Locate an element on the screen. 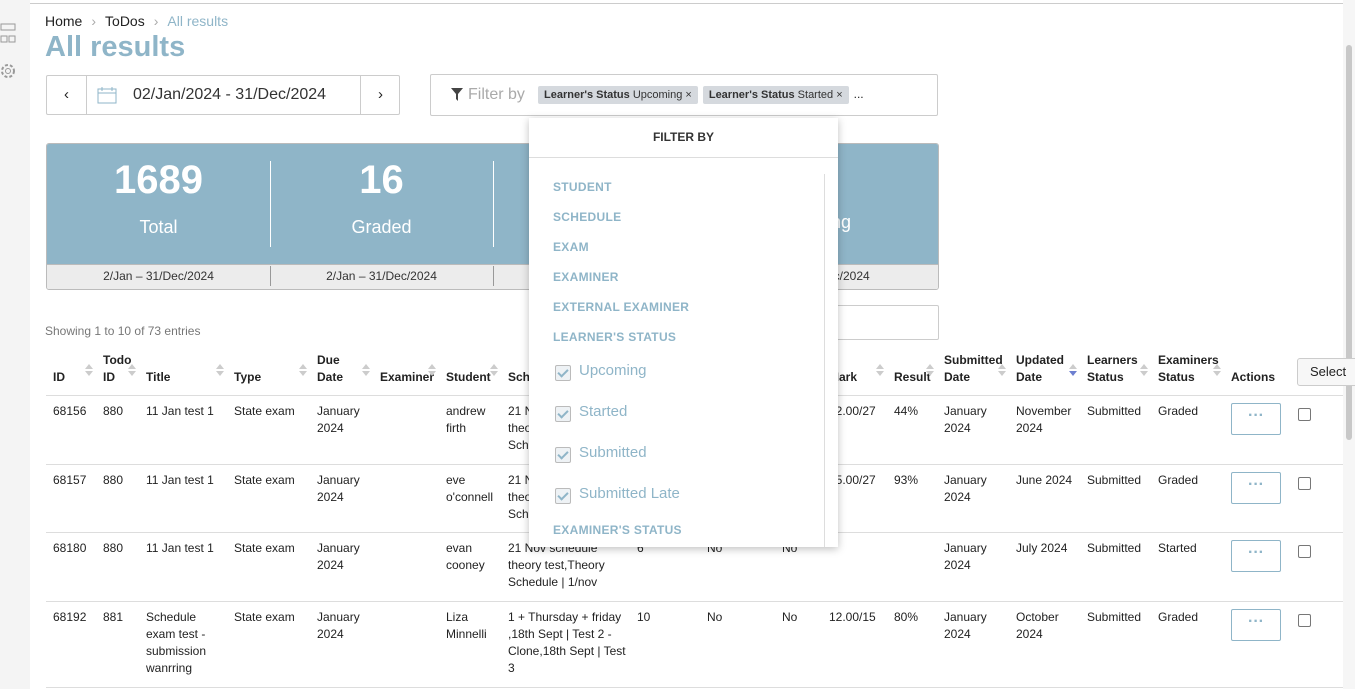 The width and height of the screenshot is (1355, 689). crumb: Home is located at coordinates (64, 21).